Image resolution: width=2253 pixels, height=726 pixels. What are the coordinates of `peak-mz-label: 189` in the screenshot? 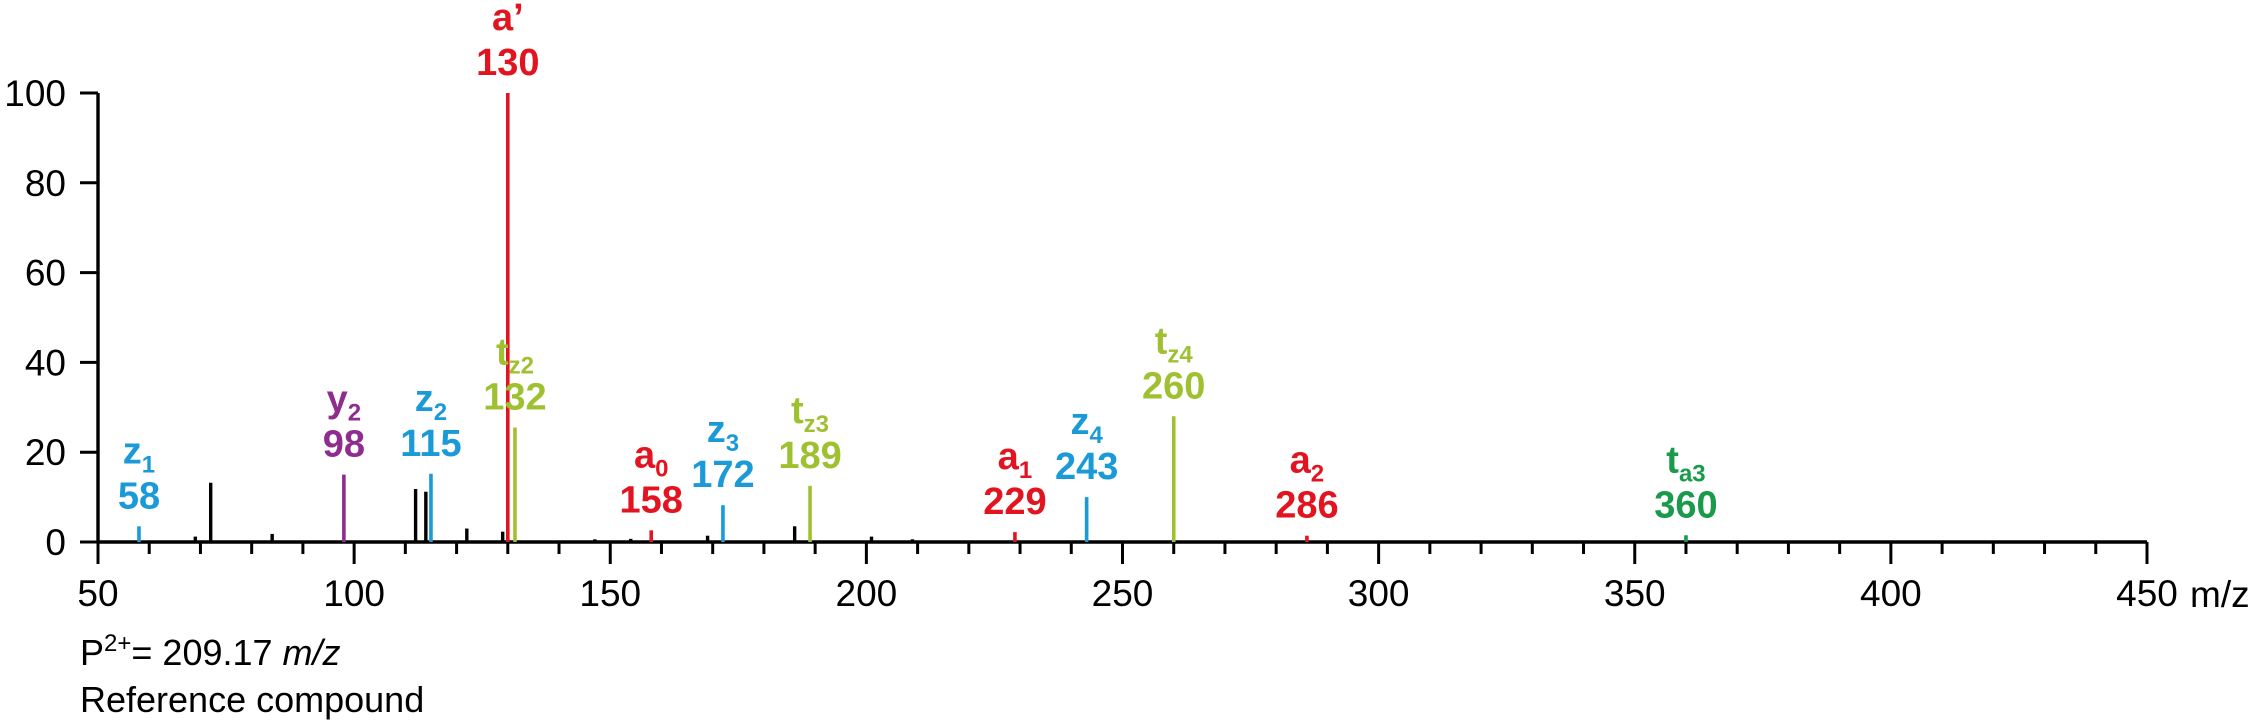 It's located at (809, 456).